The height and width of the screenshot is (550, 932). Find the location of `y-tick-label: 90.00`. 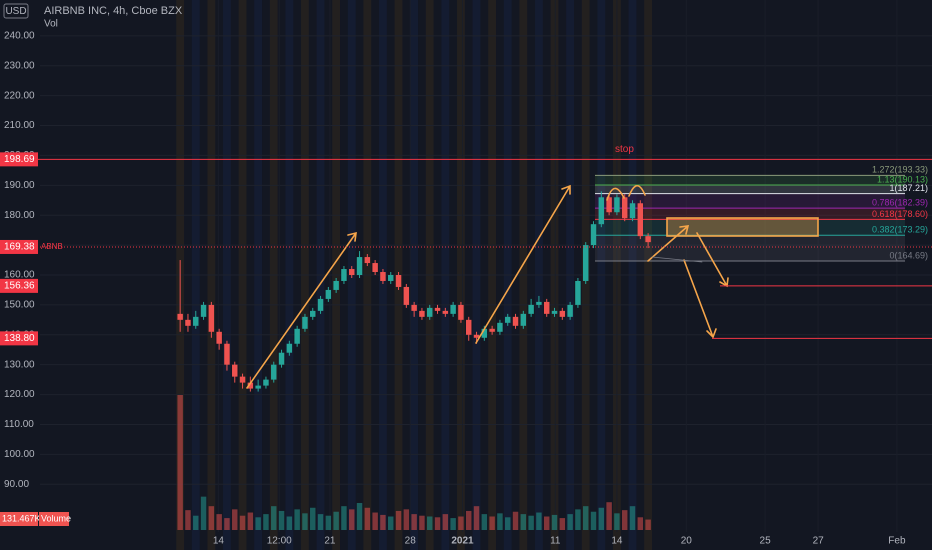

y-tick-label: 90.00 is located at coordinates (16, 484).